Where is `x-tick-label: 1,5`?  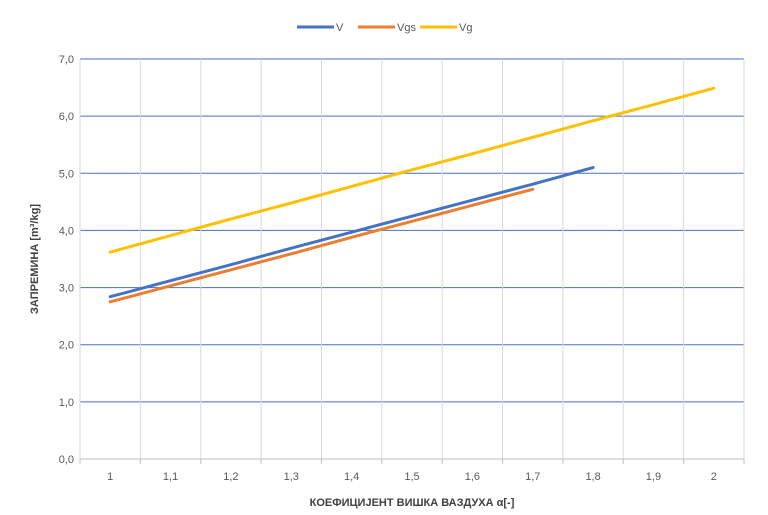 x-tick-label: 1,5 is located at coordinates (411, 477).